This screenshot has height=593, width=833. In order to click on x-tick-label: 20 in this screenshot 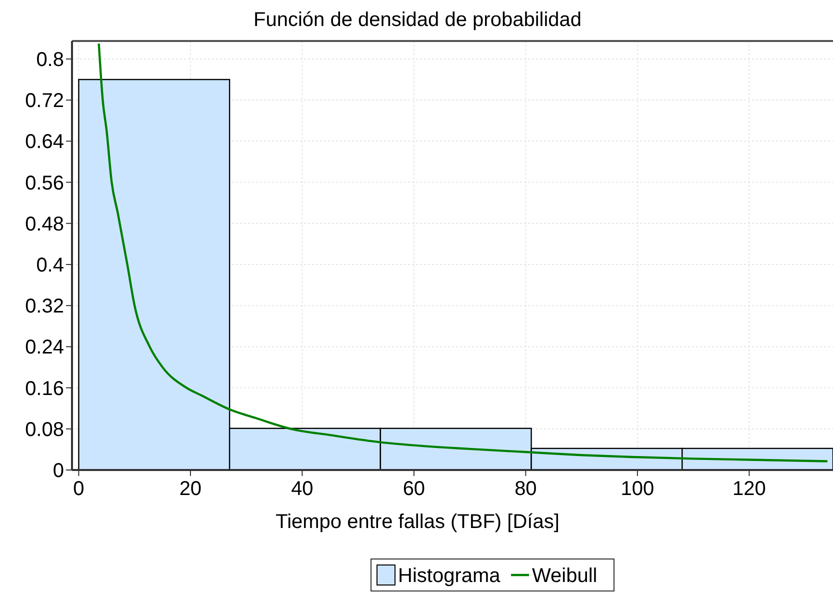, I will do `click(190, 489)`.